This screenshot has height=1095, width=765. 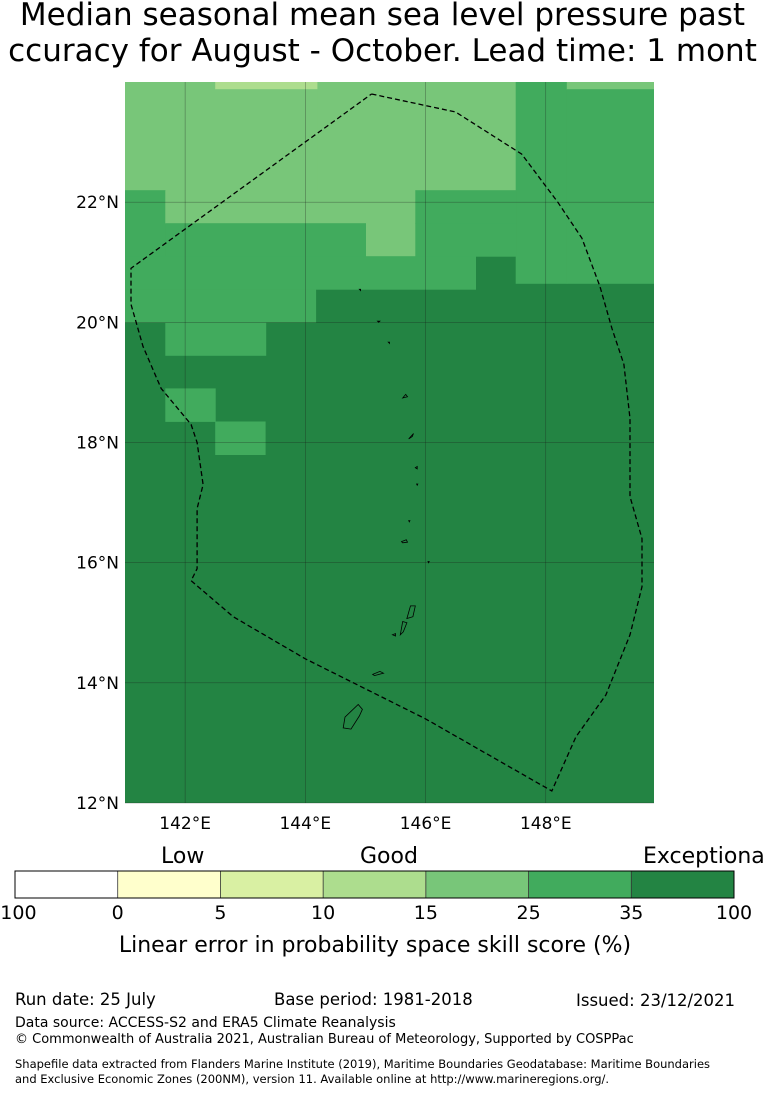 I want to click on colorbar-tick-label: 15, so click(x=425, y=913).